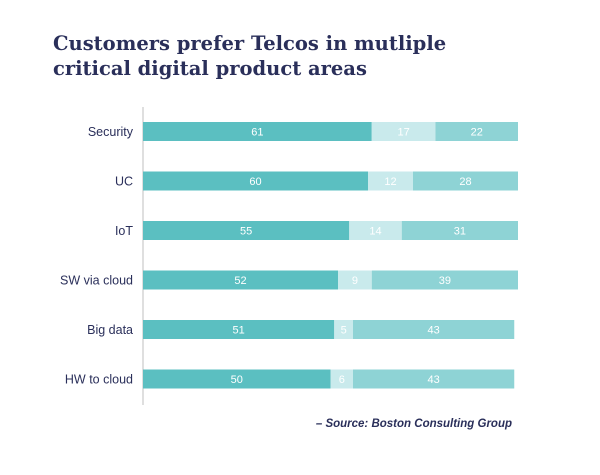 The image size is (600, 475). I want to click on data-label: 61, so click(257, 133).